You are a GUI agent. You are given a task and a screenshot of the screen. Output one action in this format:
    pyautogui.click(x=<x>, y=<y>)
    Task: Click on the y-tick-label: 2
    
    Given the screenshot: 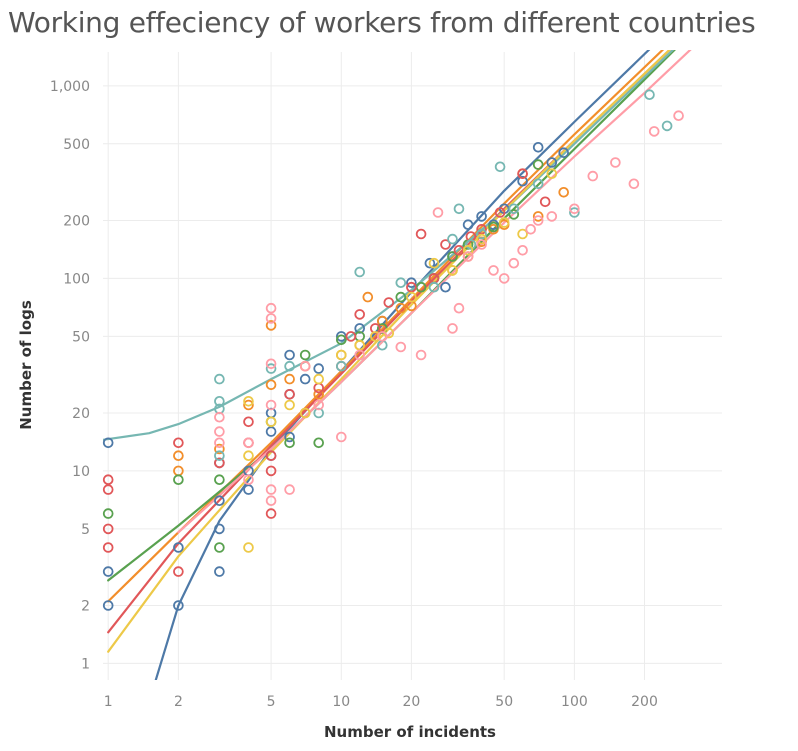 What is the action you would take?
    pyautogui.click(x=85, y=607)
    